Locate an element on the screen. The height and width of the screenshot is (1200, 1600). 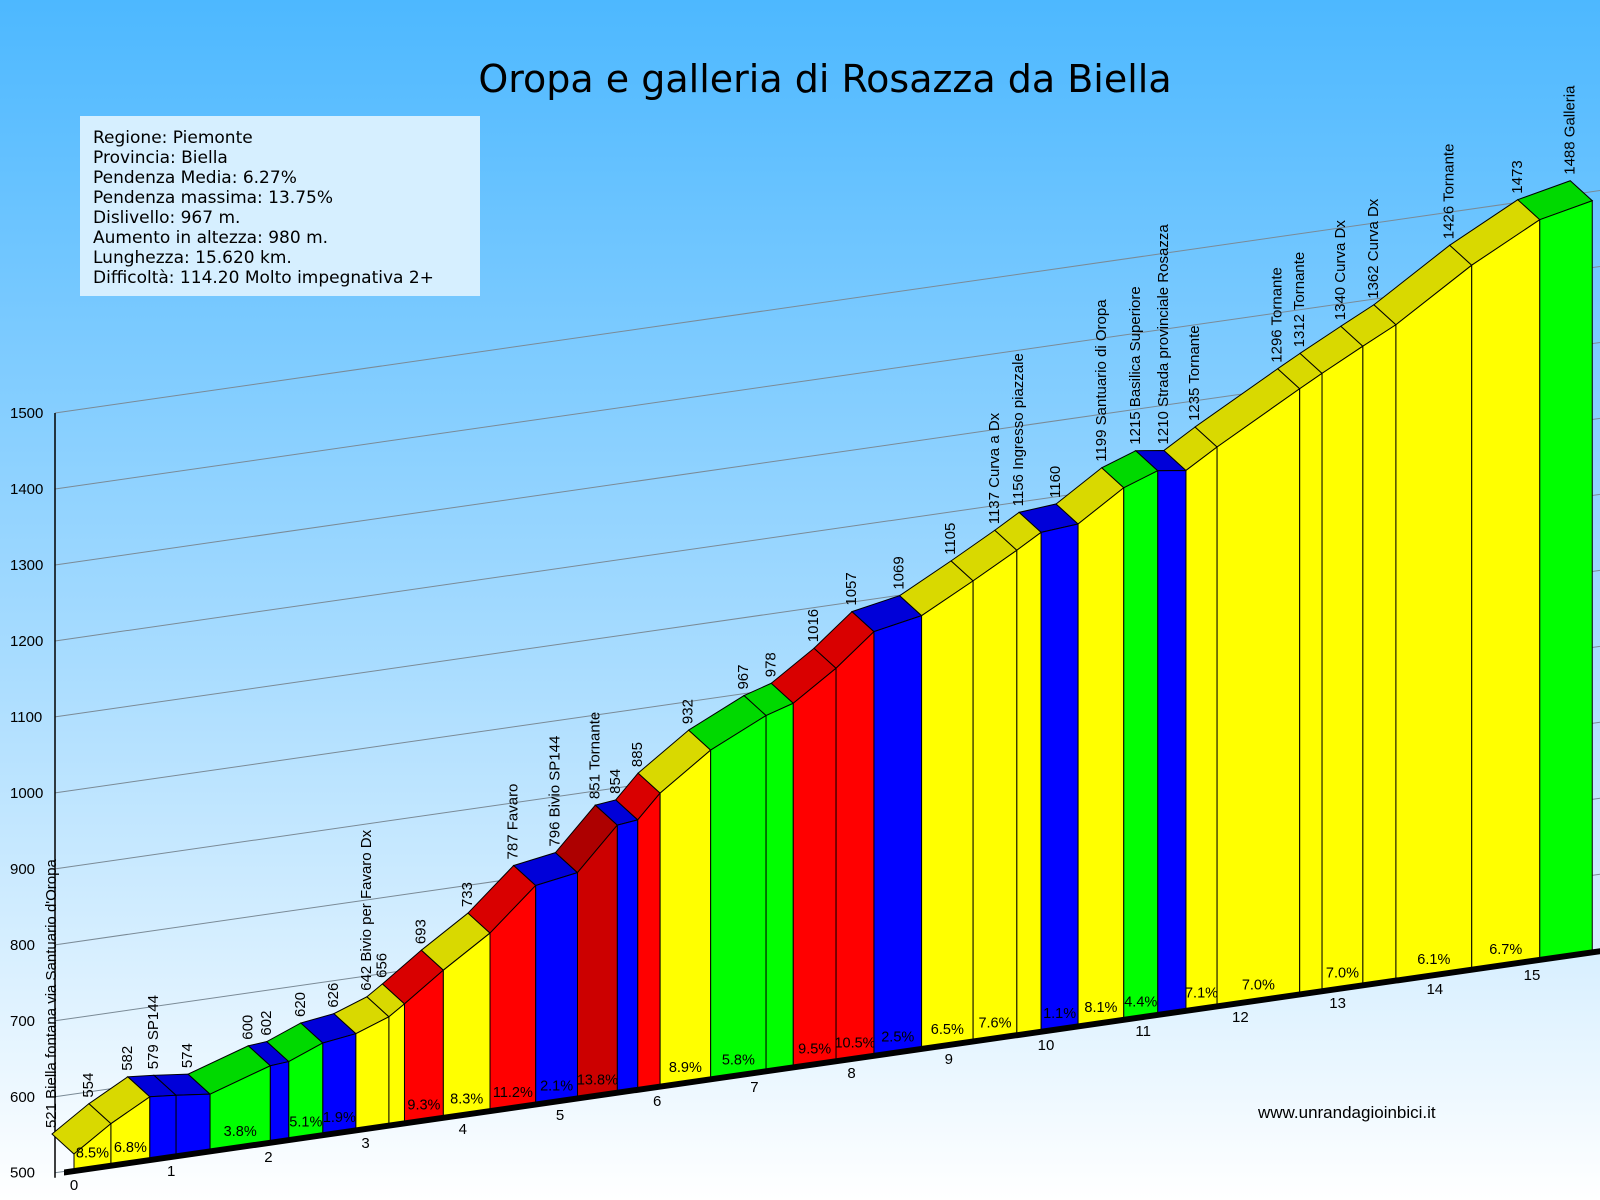
point-label: 1210 Strada provinciale Rosazza is located at coordinates (1163, 334).